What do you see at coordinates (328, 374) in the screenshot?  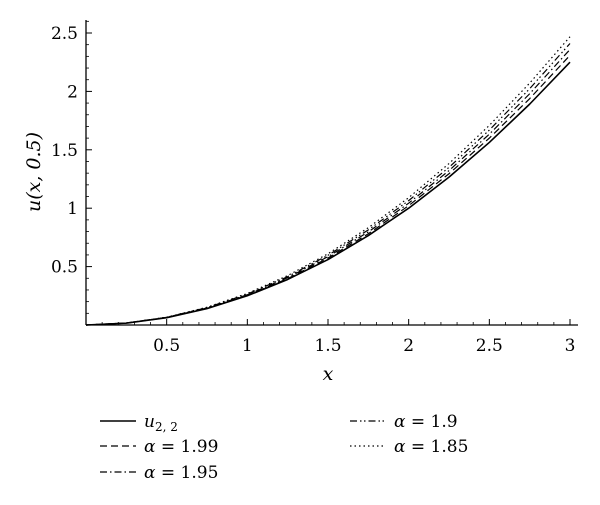 I see `x-axis-label: x` at bounding box center [328, 374].